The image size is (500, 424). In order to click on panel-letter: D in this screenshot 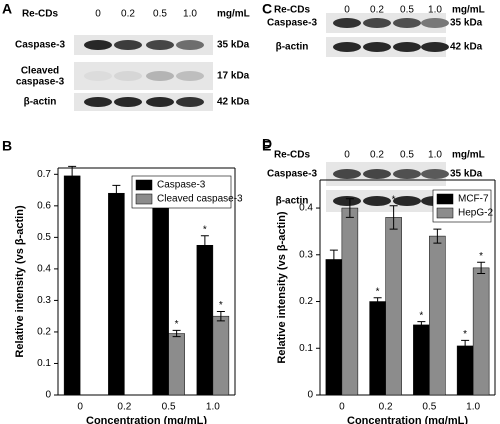, I will do `click(267, 144)`.